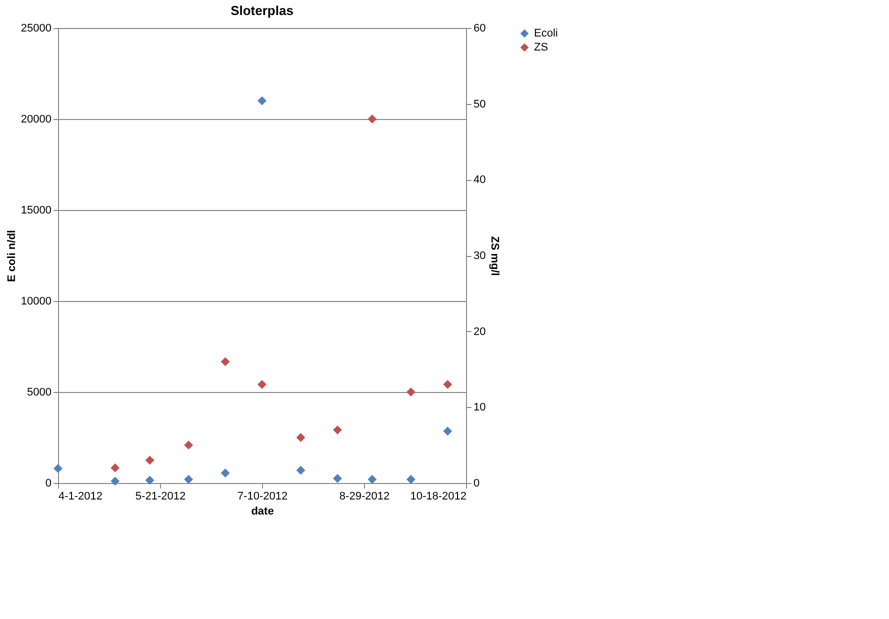 Image resolution: width=889 pixels, height=619 pixels. What do you see at coordinates (494, 256) in the screenshot?
I see `y2-axis-title: ZS mg/l` at bounding box center [494, 256].